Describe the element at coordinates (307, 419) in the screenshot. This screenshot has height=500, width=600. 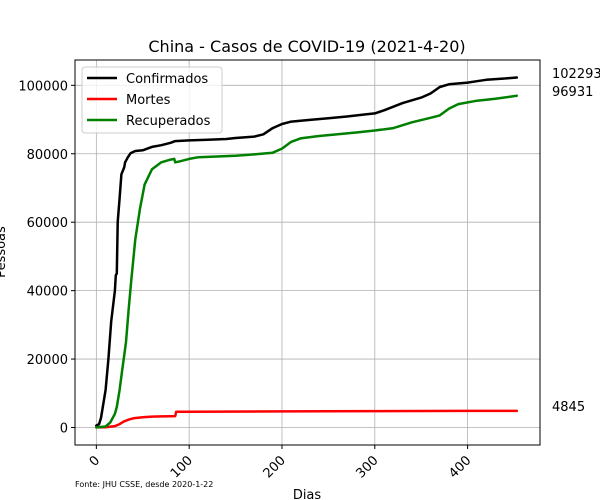
I see `series-line-mortes` at that location.